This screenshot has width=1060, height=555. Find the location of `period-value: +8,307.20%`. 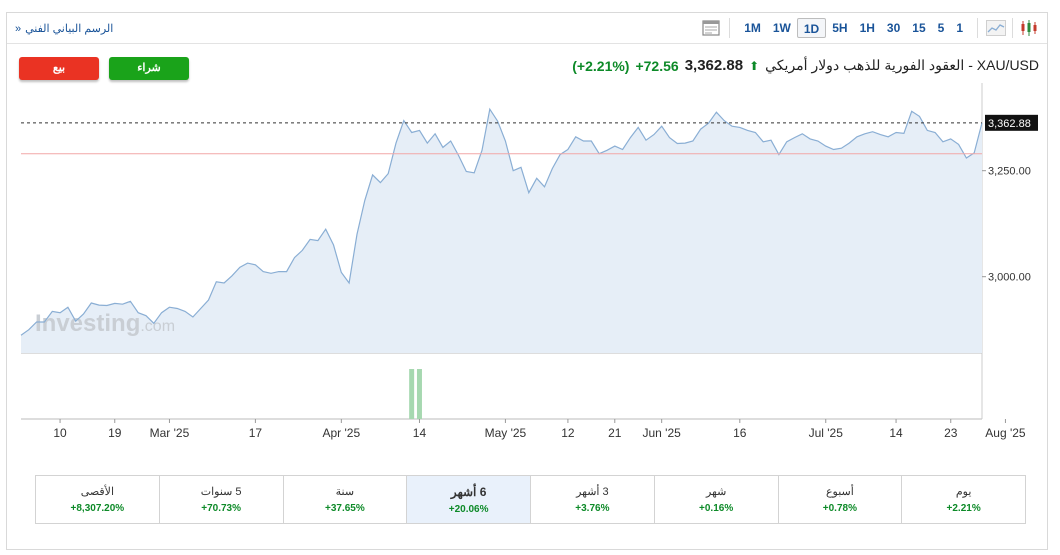

period-value: +8,307.20% is located at coordinates (97, 508).